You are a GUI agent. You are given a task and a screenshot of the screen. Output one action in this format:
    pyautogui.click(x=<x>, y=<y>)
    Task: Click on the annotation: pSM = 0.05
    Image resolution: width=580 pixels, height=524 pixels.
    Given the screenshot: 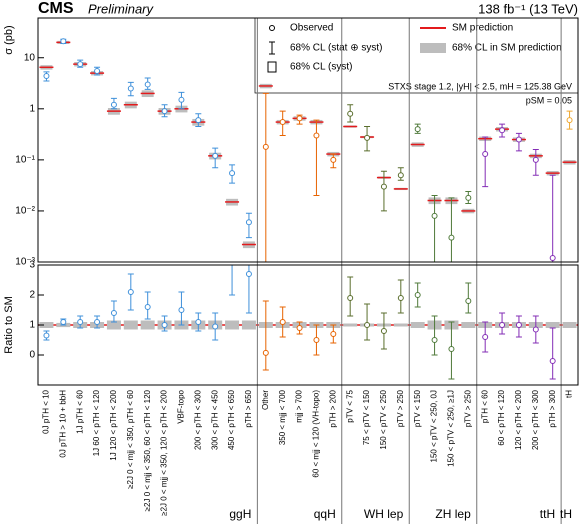 What is the action you would take?
    pyautogui.click(x=549, y=100)
    